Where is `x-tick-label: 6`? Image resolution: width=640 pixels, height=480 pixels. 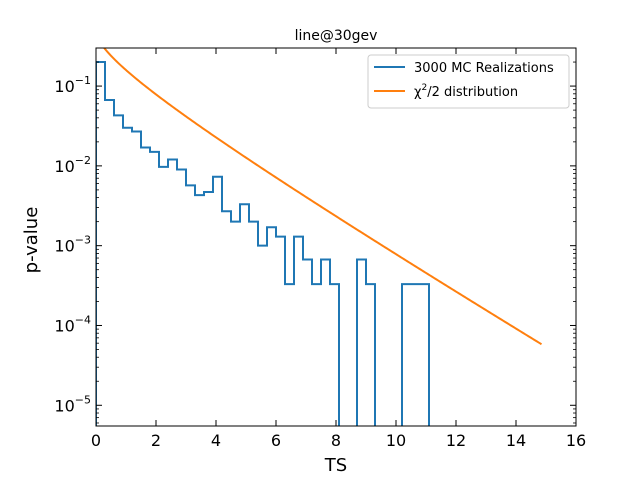 x-tick-label: 6 is located at coordinates (276, 440).